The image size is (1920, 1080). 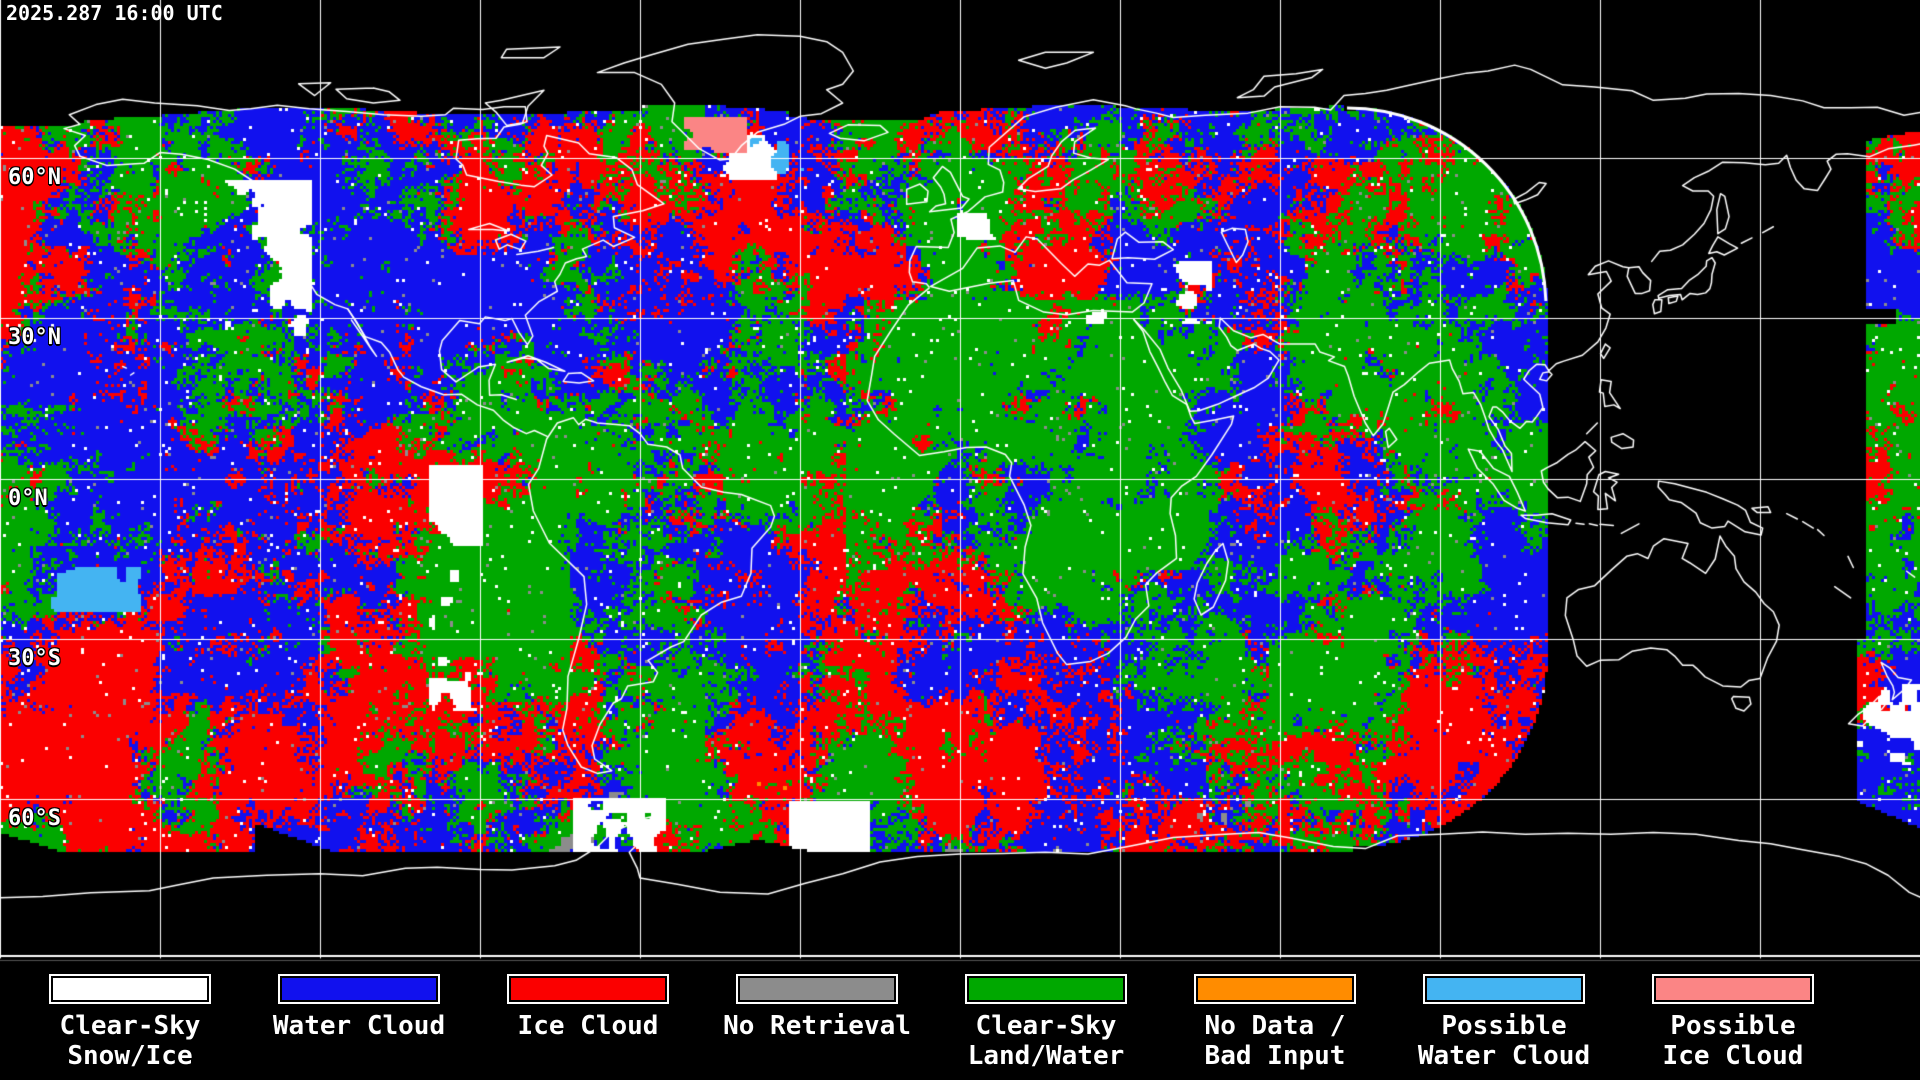 What do you see at coordinates (588, 1026) in the screenshot?
I see `legend-label-line1: Ice Cloud` at bounding box center [588, 1026].